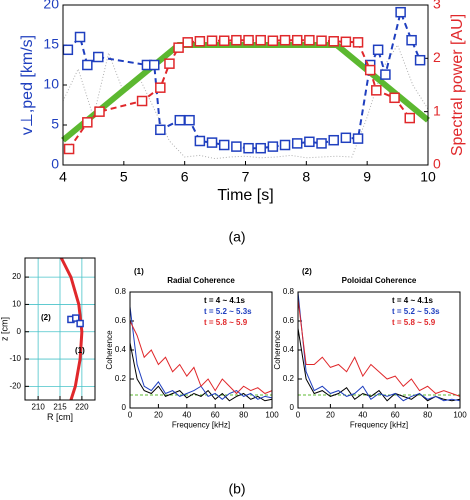 Image resolution: width=470 pixels, height=500 pixels. Describe the element at coordinates (46, 317) in the screenshot. I see `annotation: (2)` at that location.